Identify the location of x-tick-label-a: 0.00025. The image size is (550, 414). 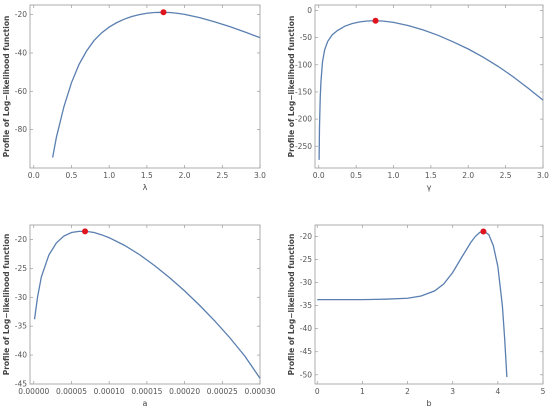
(222, 391).